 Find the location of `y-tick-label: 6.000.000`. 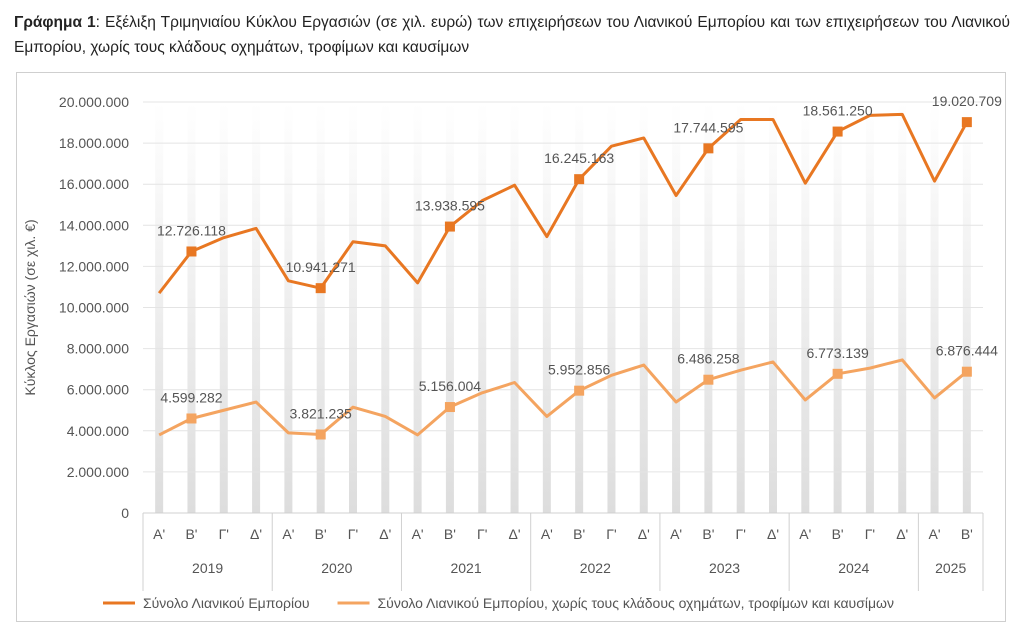

y-tick-label: 6.000.000 is located at coordinates (98, 390).